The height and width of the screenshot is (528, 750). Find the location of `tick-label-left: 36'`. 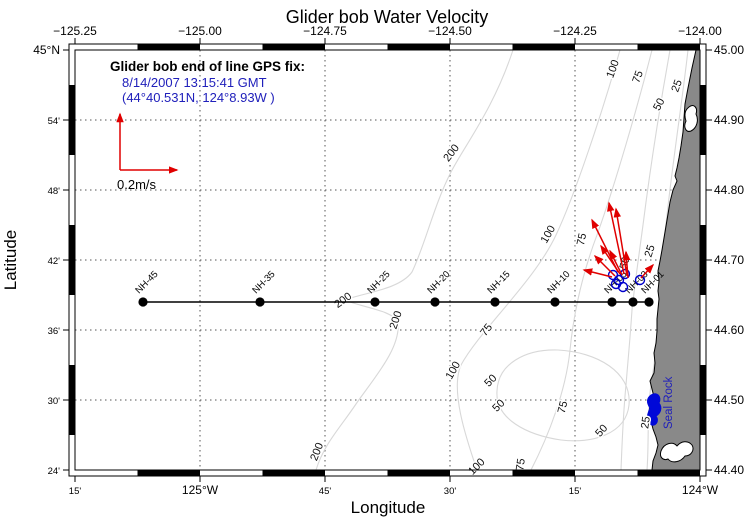

tick-label-left: 36' is located at coordinates (54, 331).